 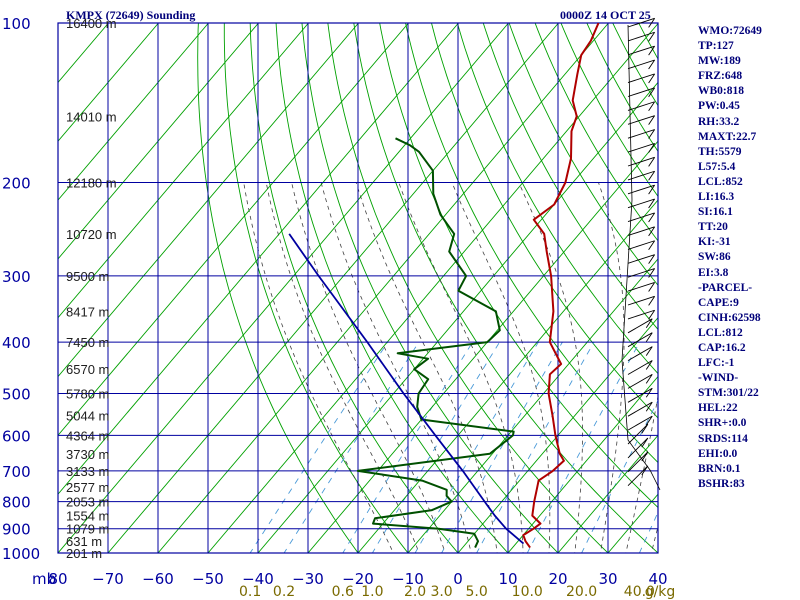 I want to click on height-label: 9500 m, so click(x=87, y=276).